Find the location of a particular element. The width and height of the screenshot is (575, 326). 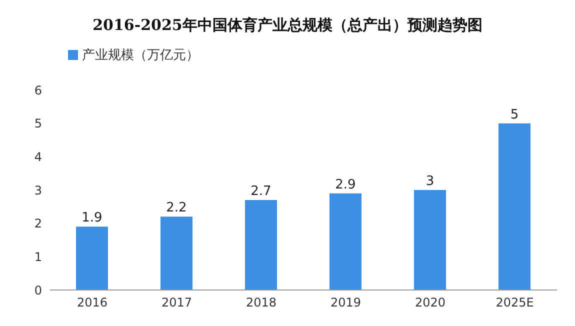

y-tick-label: 1 is located at coordinates (38, 257).